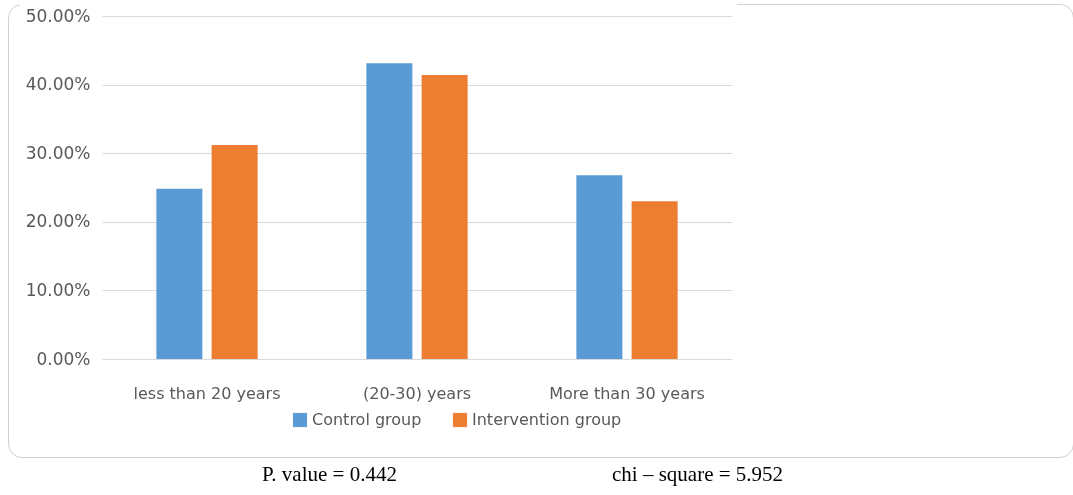  I want to click on y-tick-label: 20.00%, so click(58, 221).